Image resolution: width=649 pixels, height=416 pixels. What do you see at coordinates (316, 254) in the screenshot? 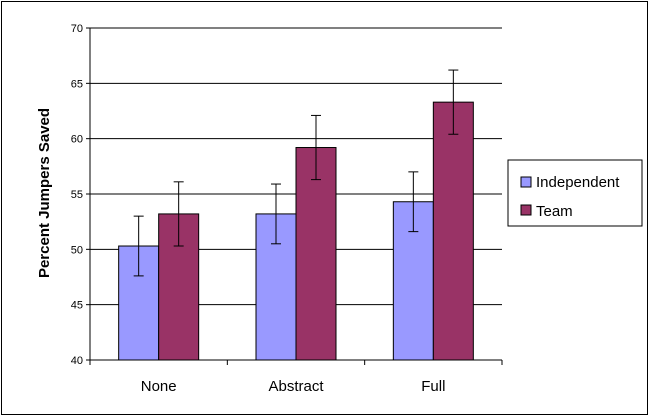
I see `bar-team-abstract` at bounding box center [316, 254].